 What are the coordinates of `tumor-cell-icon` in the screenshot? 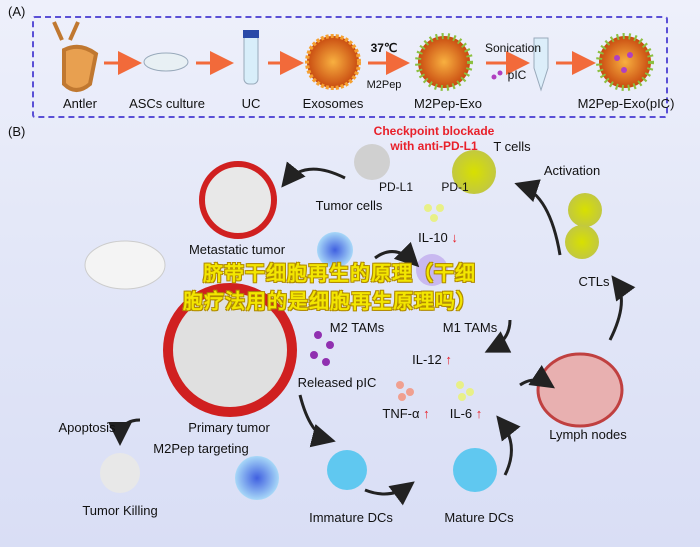 It's located at (372, 162).